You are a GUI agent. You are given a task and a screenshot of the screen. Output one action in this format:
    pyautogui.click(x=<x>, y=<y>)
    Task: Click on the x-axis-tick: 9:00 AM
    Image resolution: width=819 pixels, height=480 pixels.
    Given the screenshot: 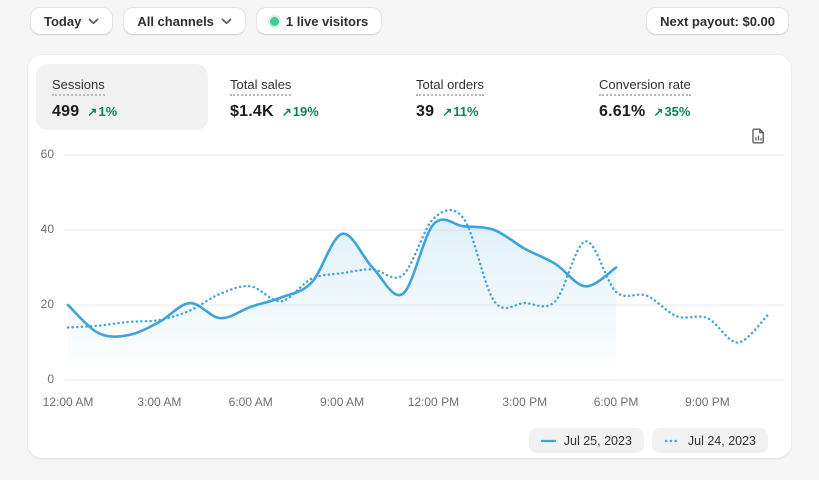 What is the action you would take?
    pyautogui.click(x=342, y=402)
    